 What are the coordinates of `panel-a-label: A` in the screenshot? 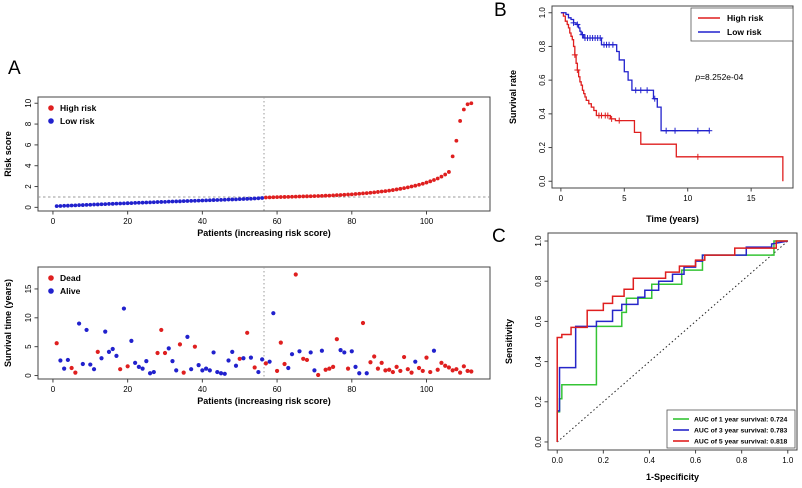 It's located at (14, 68).